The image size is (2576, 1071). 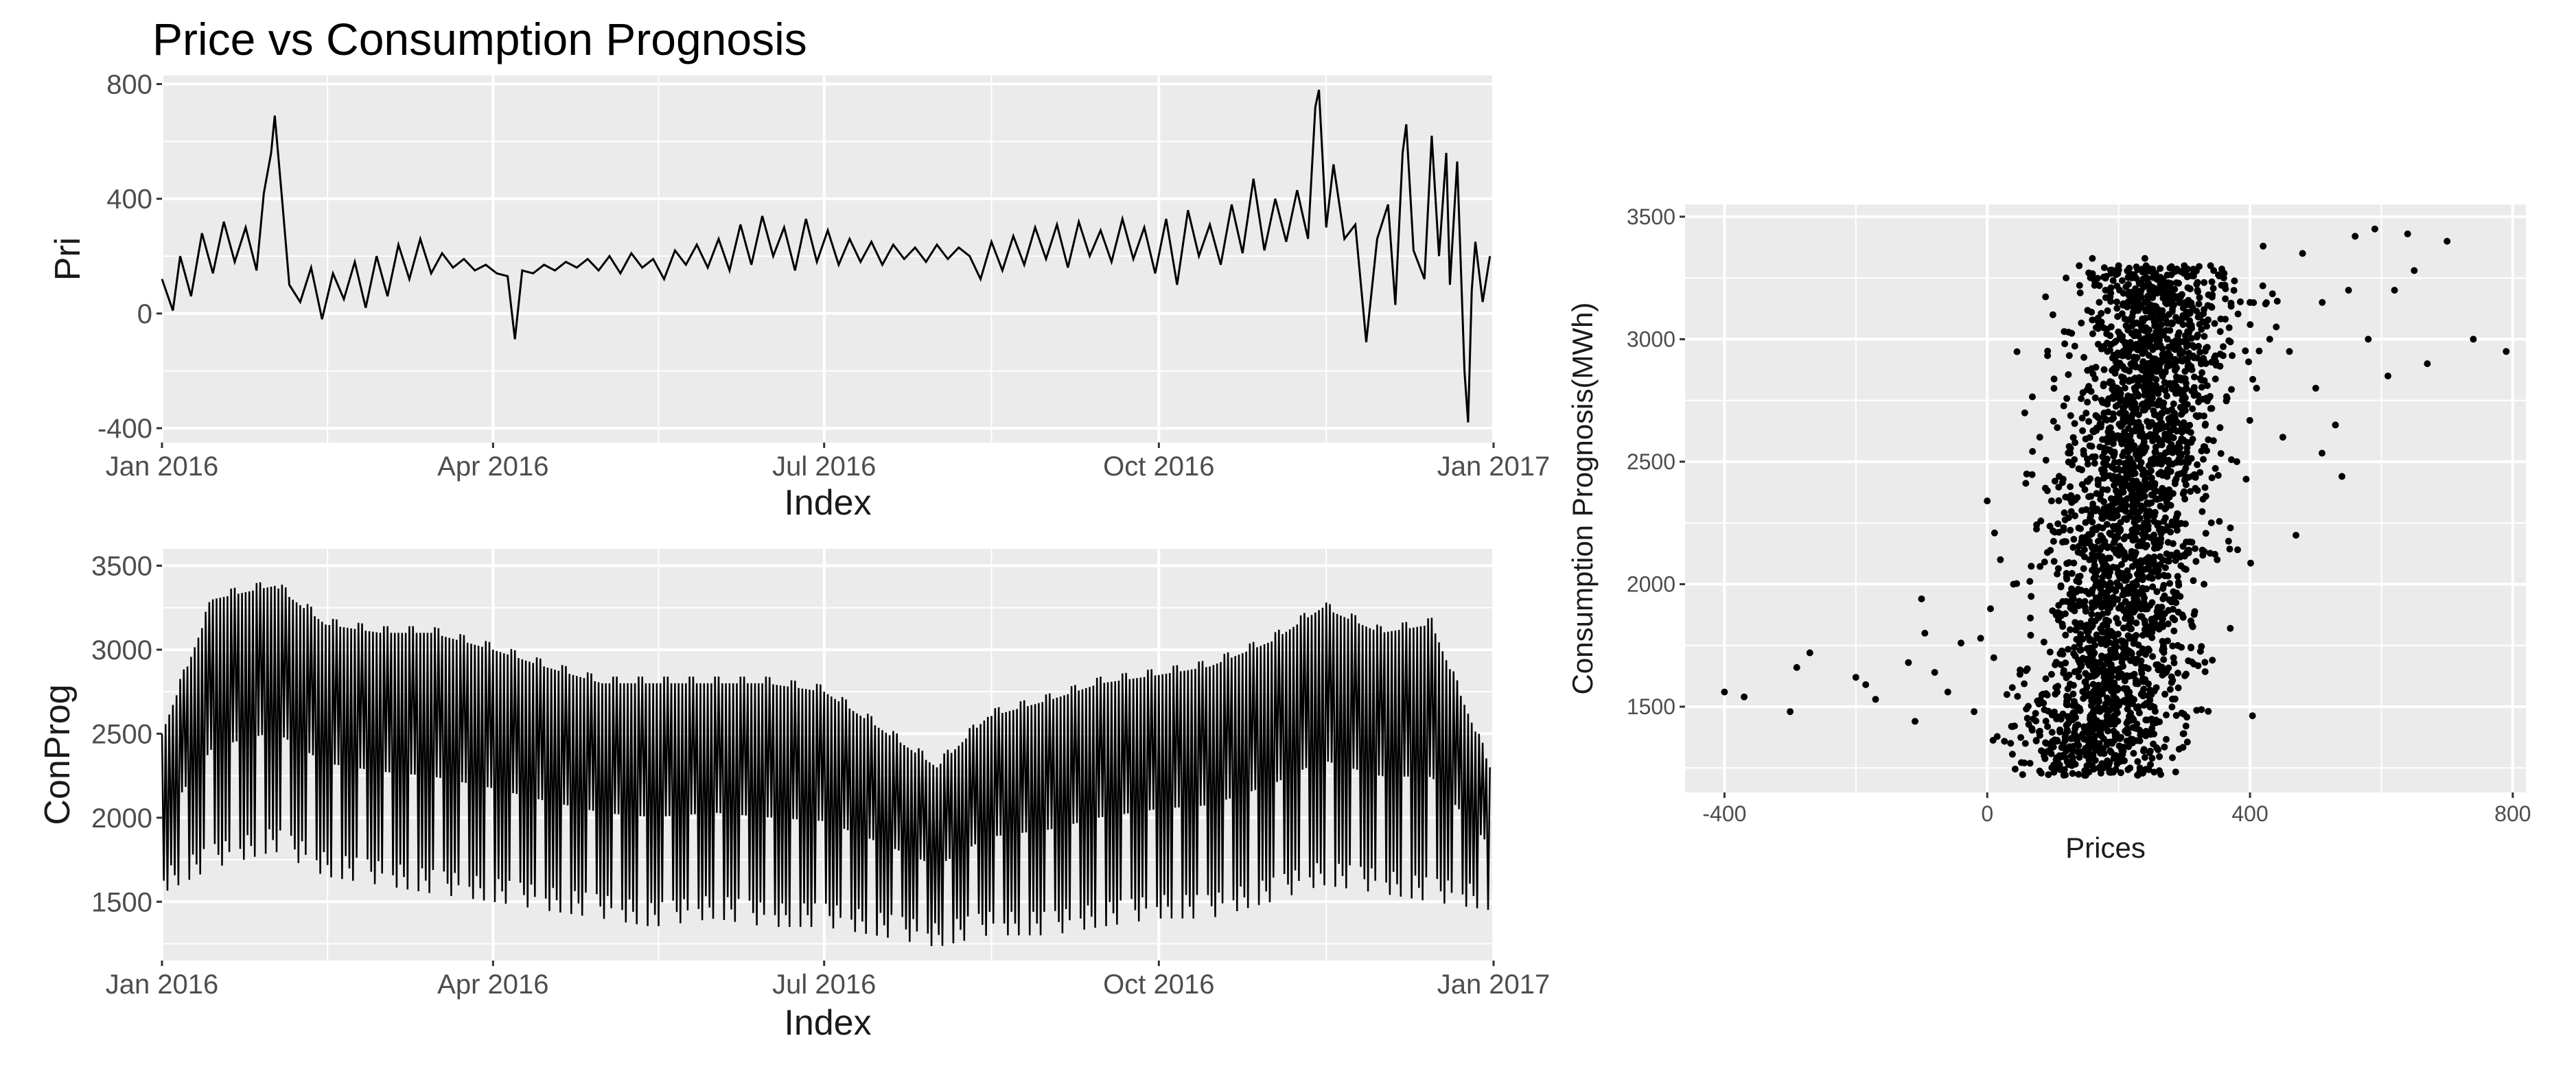 What do you see at coordinates (1651, 584) in the screenshot?
I see `sc-y-tick-label: 2000` at bounding box center [1651, 584].